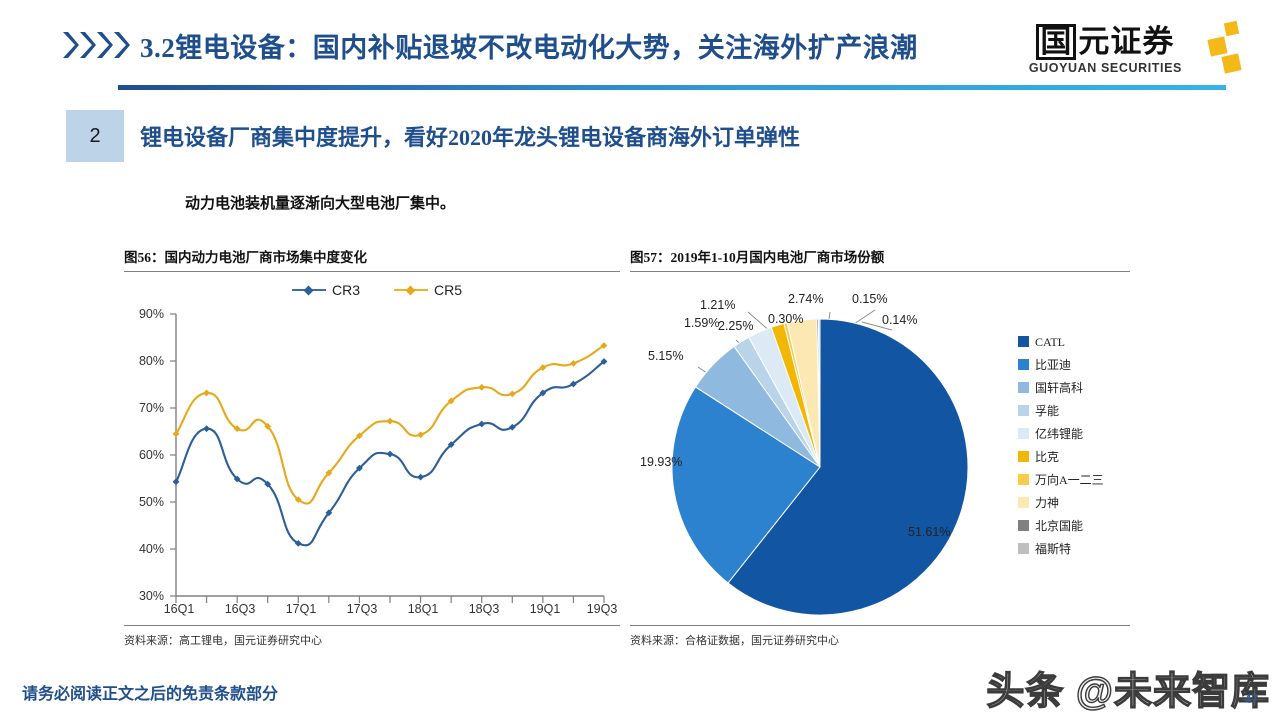 The width and height of the screenshot is (1280, 720). Describe the element at coordinates (1074, 502) in the screenshot. I see `pie-legend-item: 力神` at that location.